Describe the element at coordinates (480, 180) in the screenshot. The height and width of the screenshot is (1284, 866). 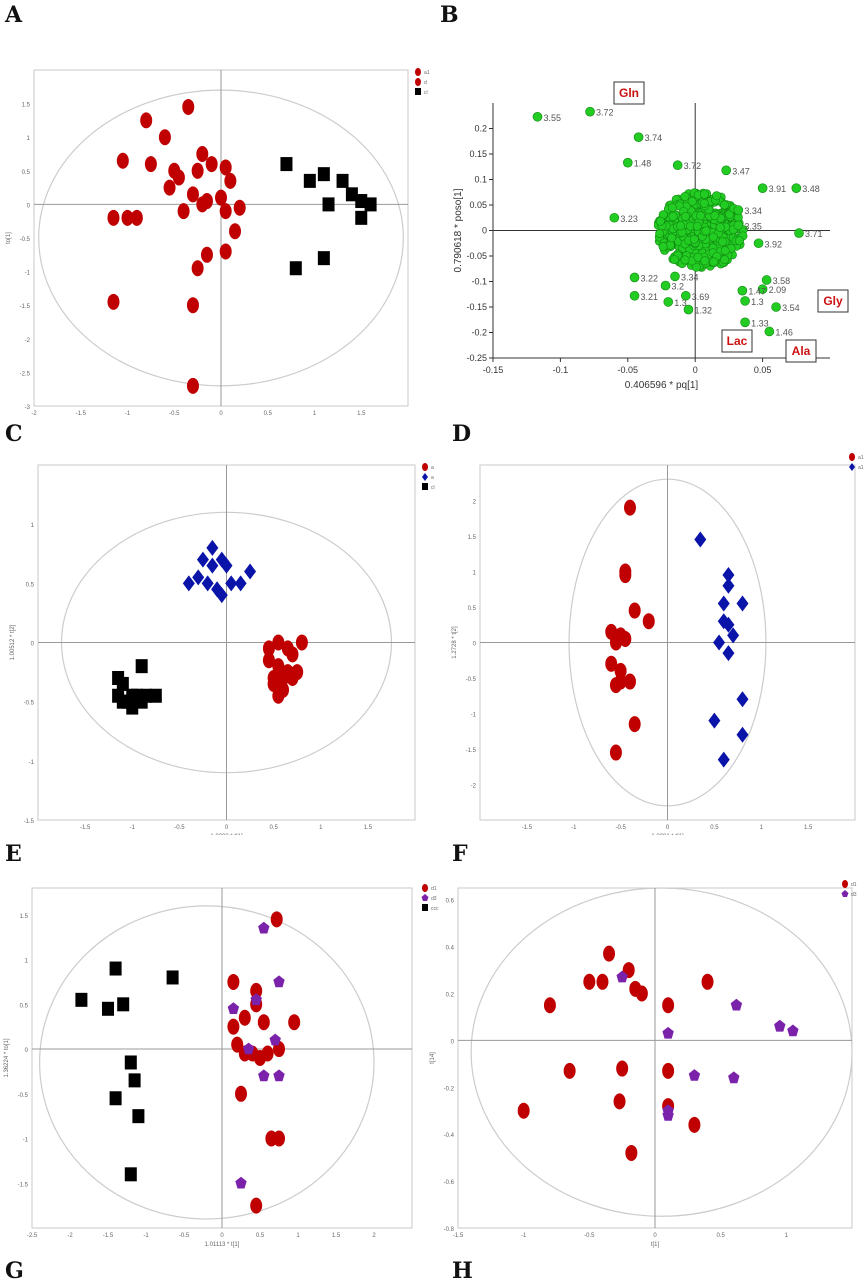
I see `y-tick-label: 0.1` at that location.